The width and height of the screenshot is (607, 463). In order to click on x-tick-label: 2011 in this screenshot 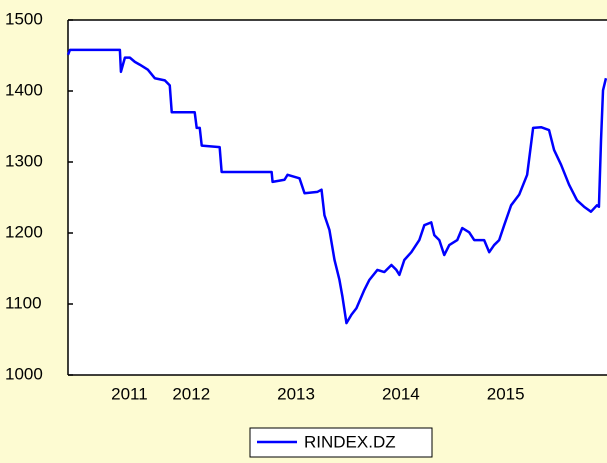, I will do `click(129, 393)`.